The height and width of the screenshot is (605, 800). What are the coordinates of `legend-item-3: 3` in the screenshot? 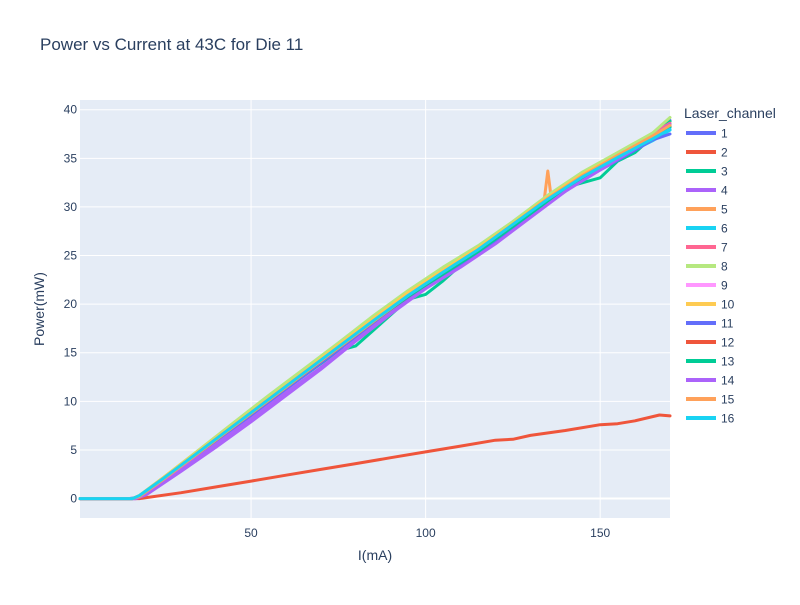 It's located at (707, 172).